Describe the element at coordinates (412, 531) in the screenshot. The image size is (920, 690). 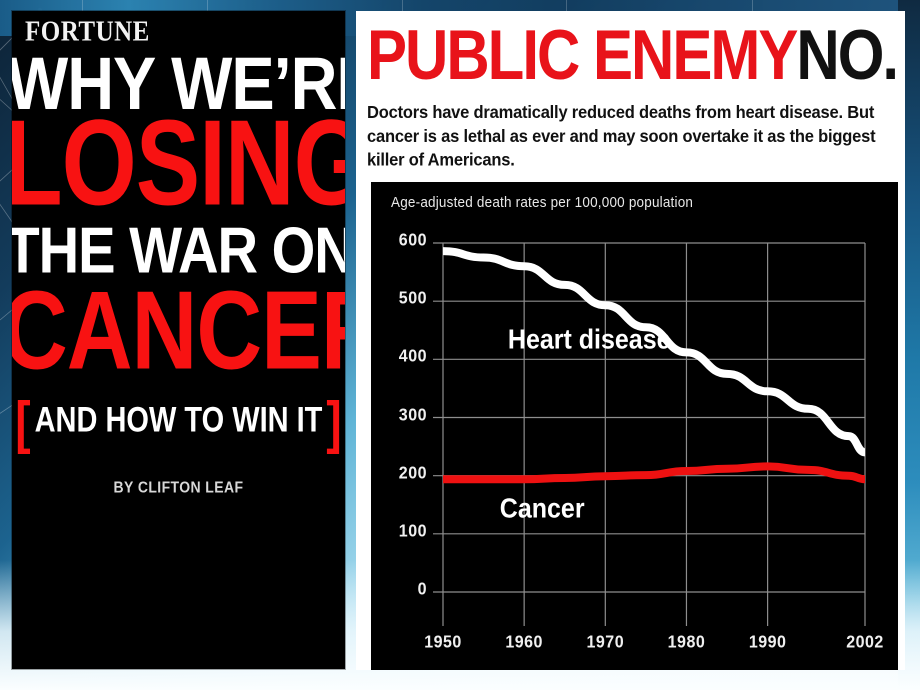
I see `y-axis-tick-label: 100` at that location.